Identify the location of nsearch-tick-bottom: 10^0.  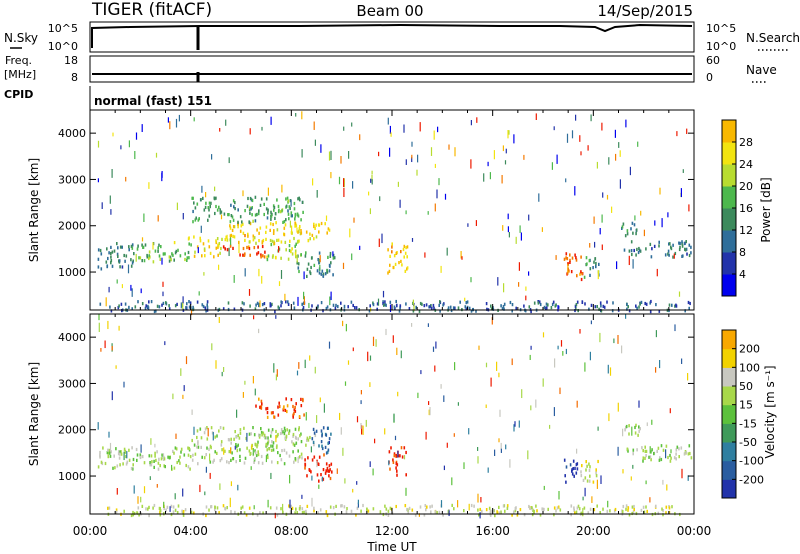
(721, 46).